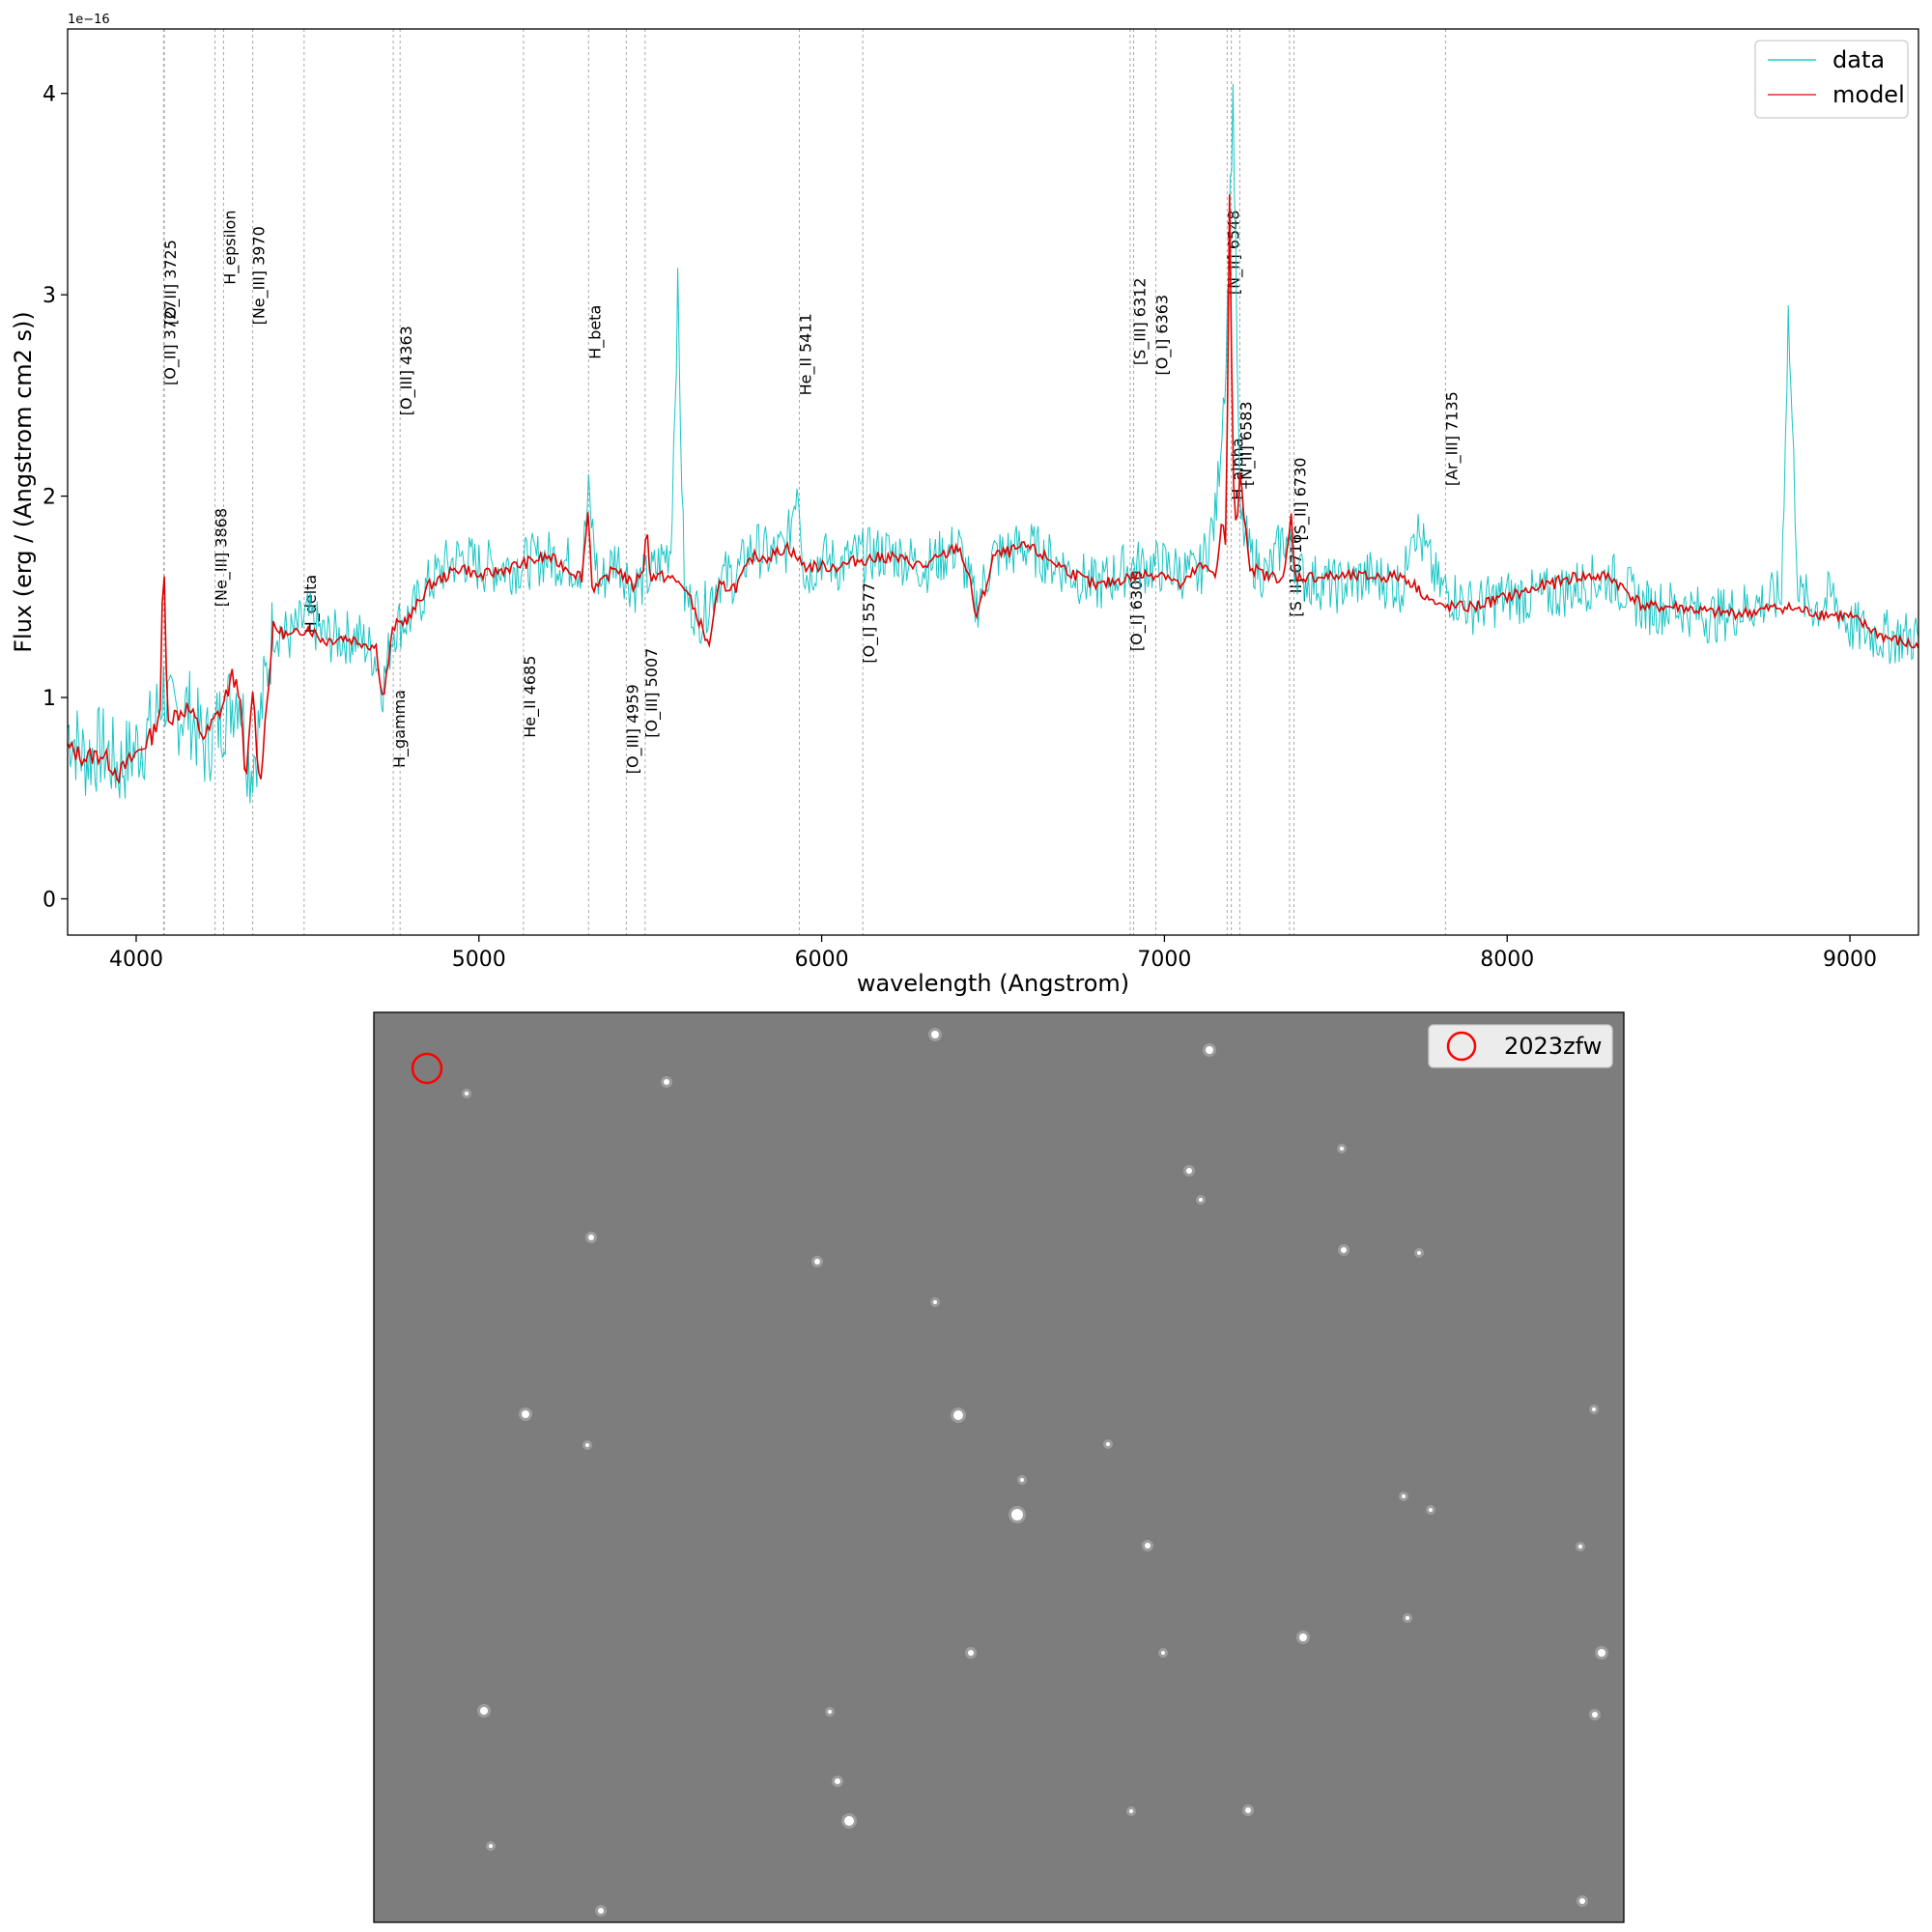 Image resolution: width=1932 pixels, height=1932 pixels. I want to click on emission-line-label-17: [N_II] 6548, so click(1233, 252).